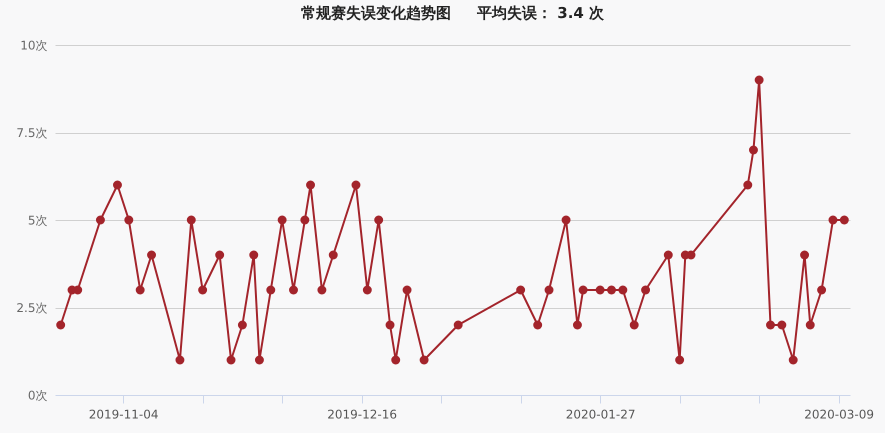 The height and width of the screenshot is (433, 885). Describe the element at coordinates (123, 415) in the screenshot. I see `x-tick-label: 2019-11-04` at that location.